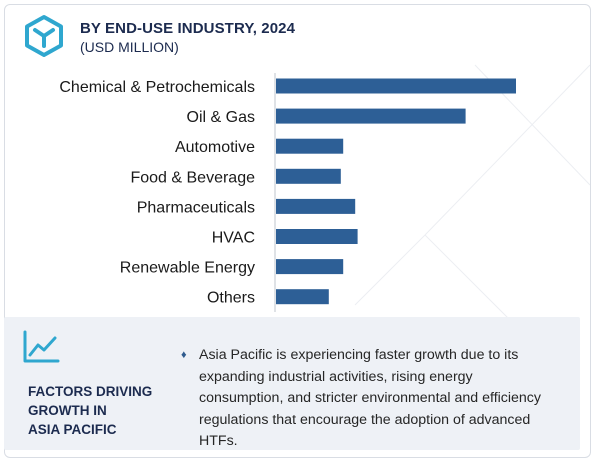  What do you see at coordinates (221, 117) in the screenshot?
I see `category-label: Oil & Gas` at bounding box center [221, 117].